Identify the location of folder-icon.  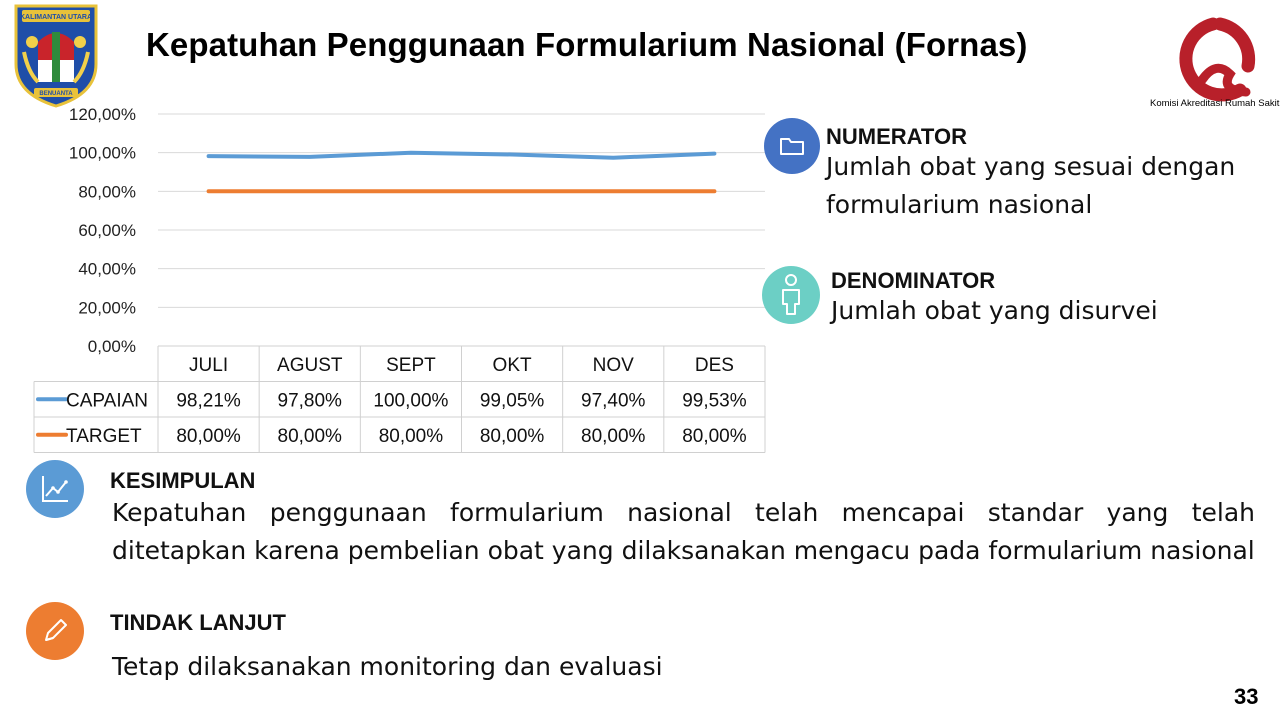
(792, 146).